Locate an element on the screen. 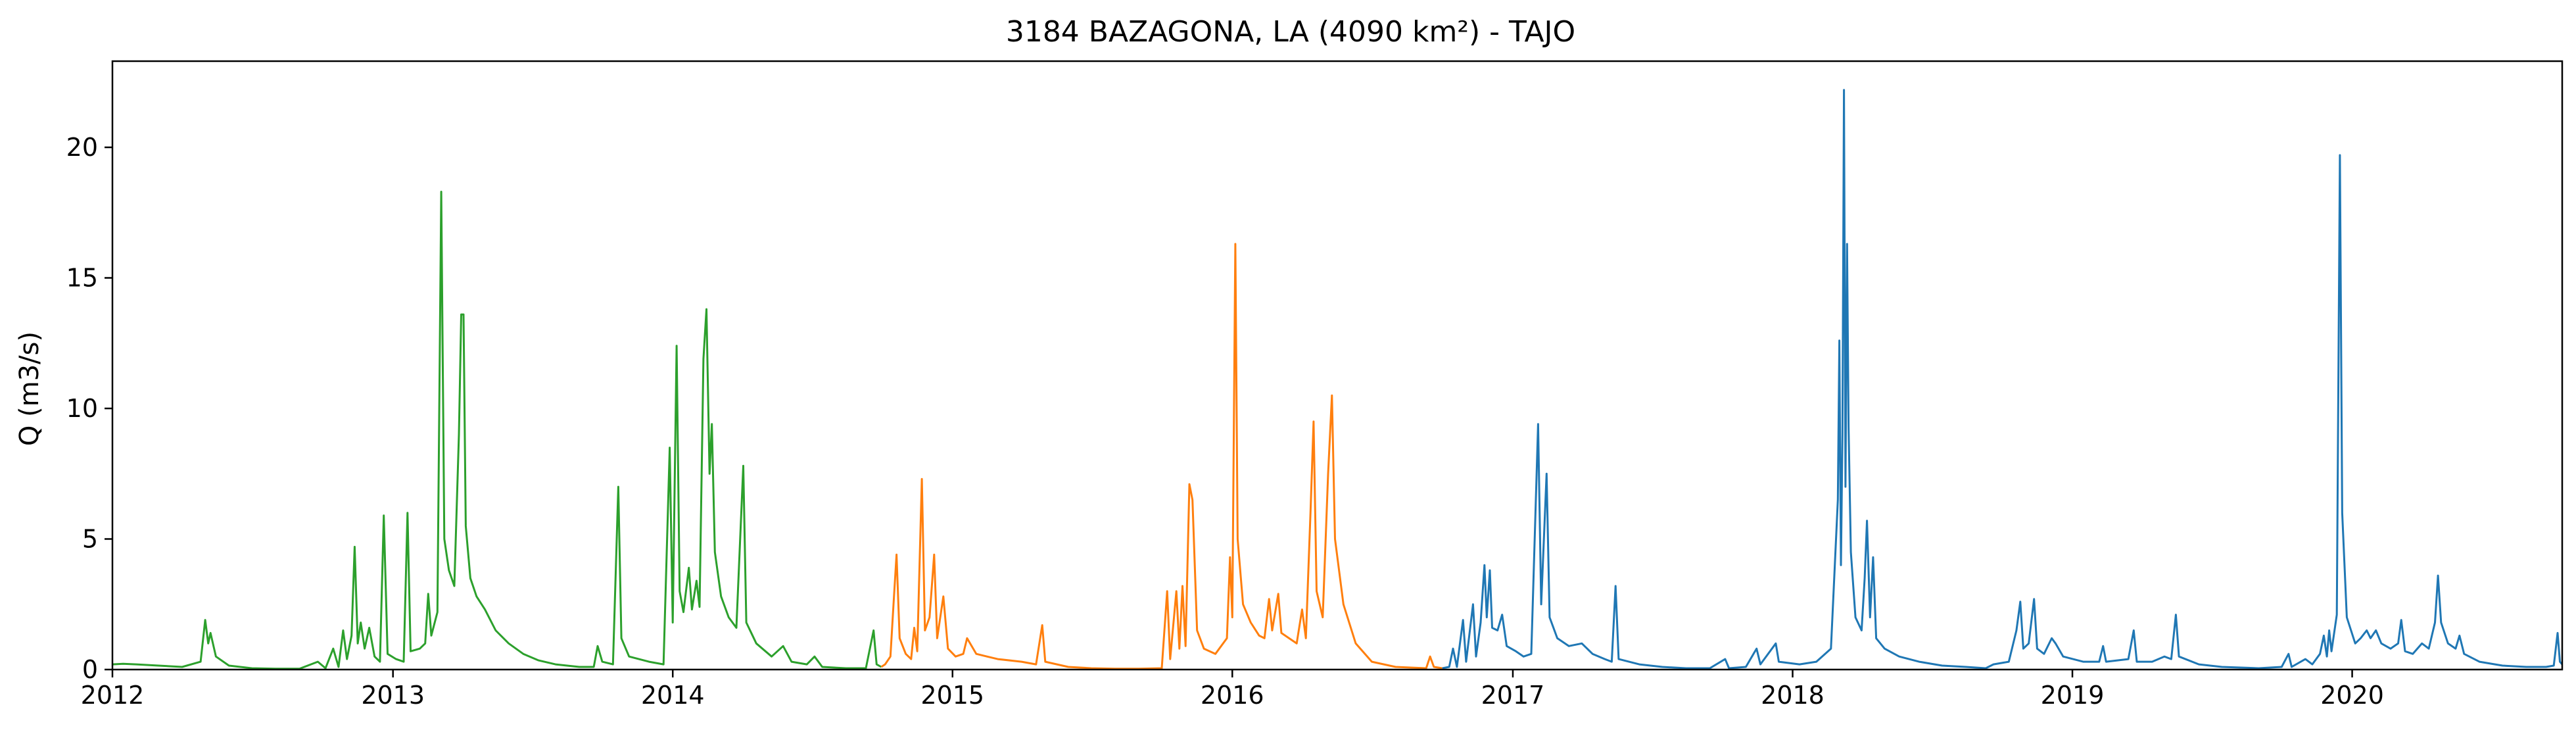 This screenshot has width=2576, height=734. x-tick-label: 2018 is located at coordinates (1793, 695).